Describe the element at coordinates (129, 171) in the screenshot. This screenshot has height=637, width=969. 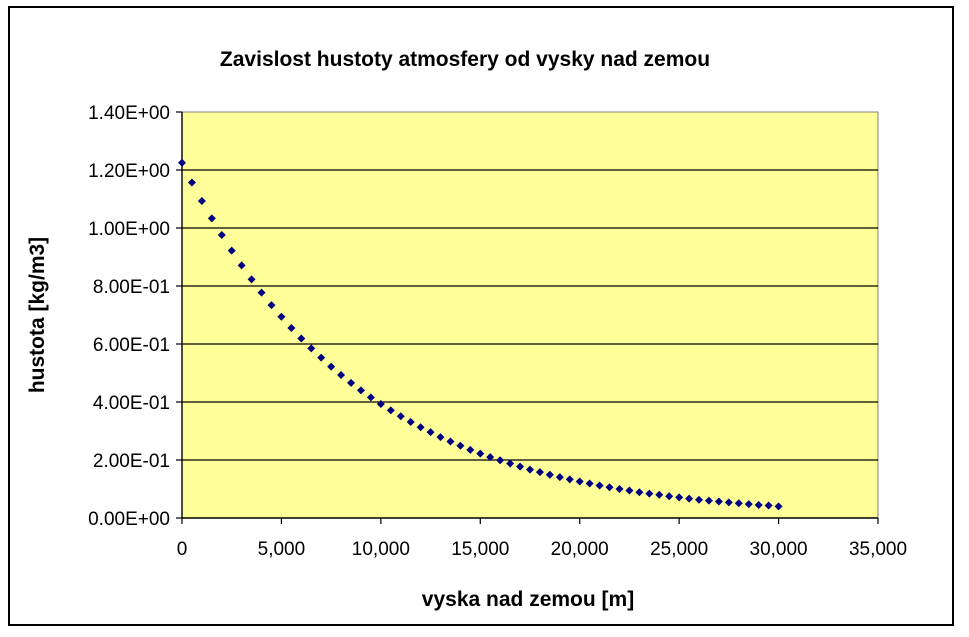
I see `y-tick-label: 1.20E+00` at that location.